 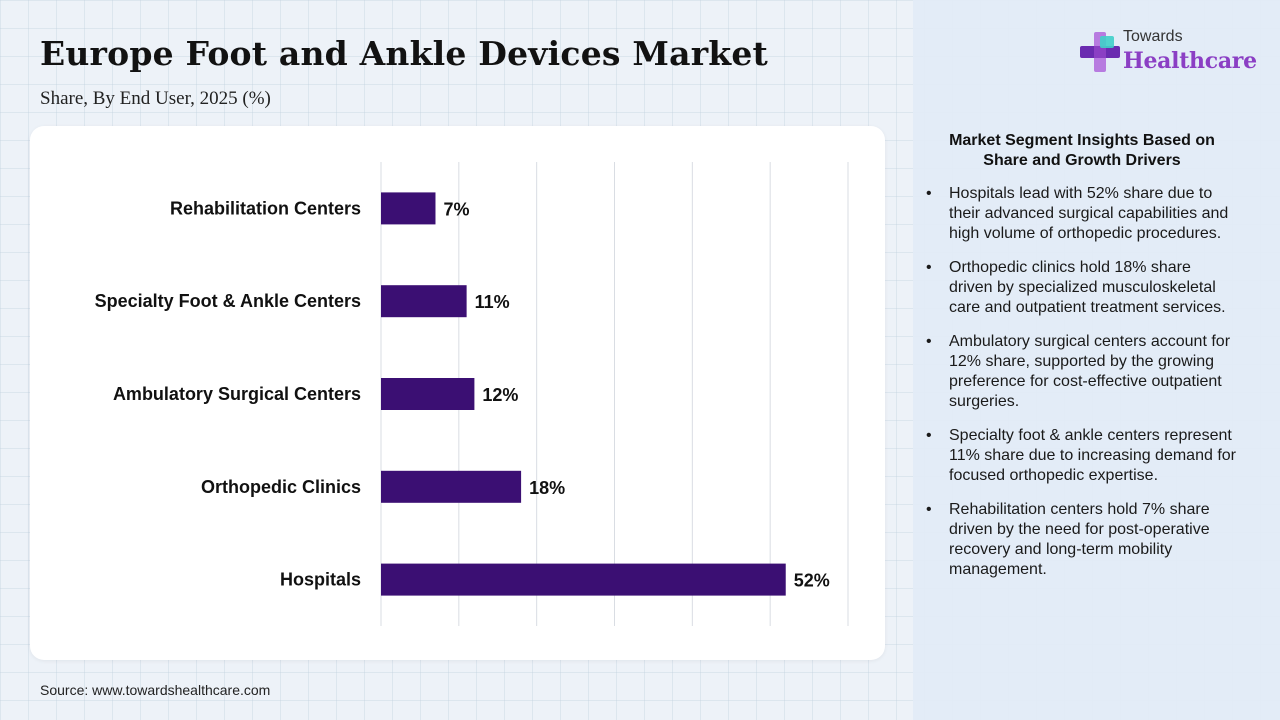 I want to click on logo-text-towards: Towards, so click(x=1153, y=36).